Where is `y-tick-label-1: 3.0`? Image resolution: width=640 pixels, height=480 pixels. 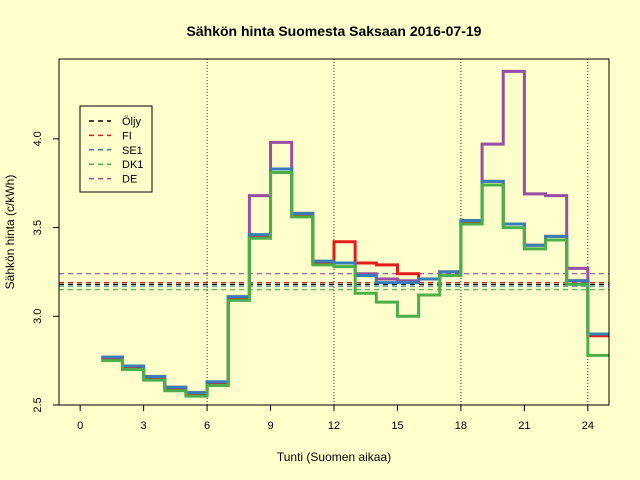
y-tick-label-1: 3.0 is located at coordinates (38, 316).